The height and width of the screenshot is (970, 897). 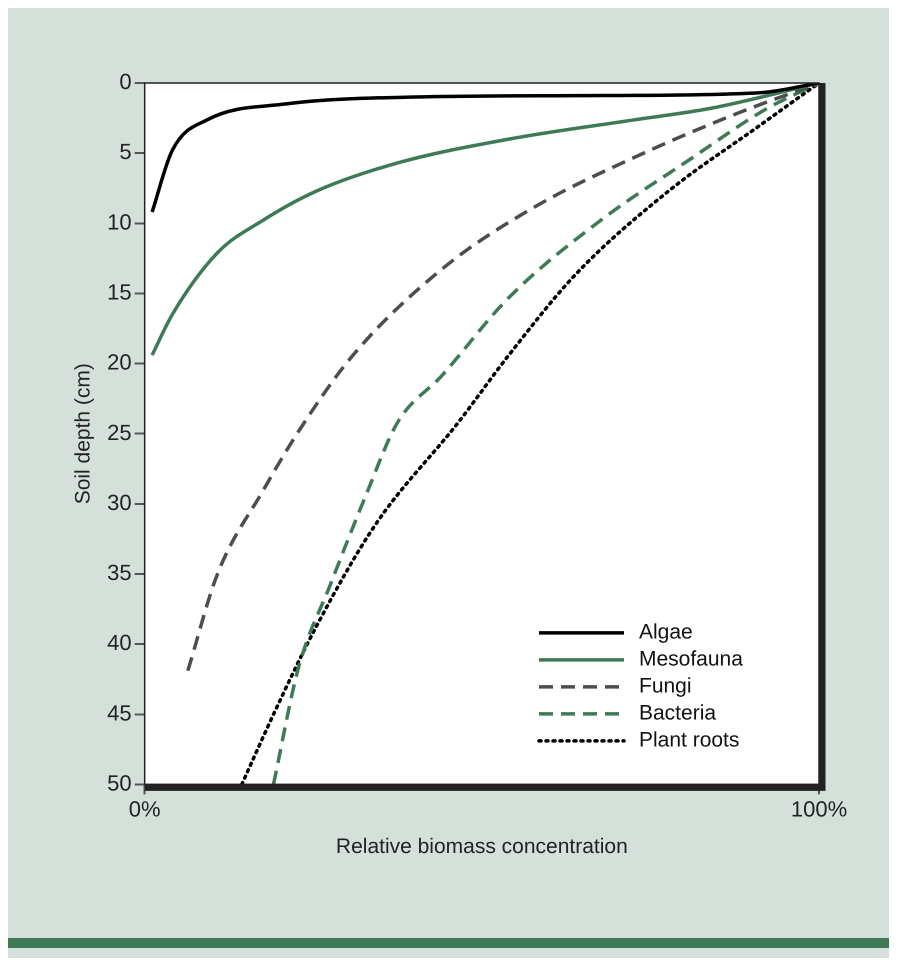 I want to click on y-axis-title: Soil depth (cm), so click(x=82, y=433).